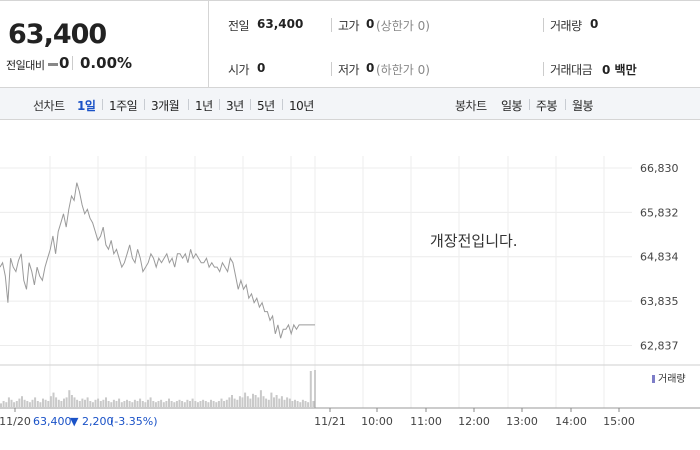 This screenshot has height=450, width=700. What do you see at coordinates (583, 106) in the screenshot?
I see `candle-monthly-tab: 월봉` at bounding box center [583, 106].